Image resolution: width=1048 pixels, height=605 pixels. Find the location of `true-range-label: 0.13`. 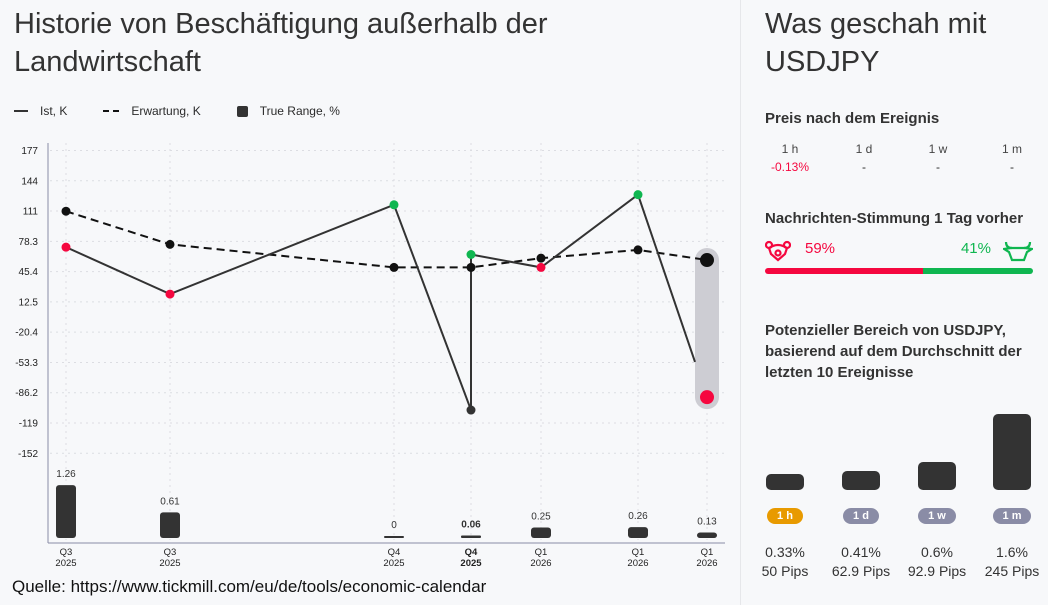

true-range-label: 0.13 is located at coordinates (707, 522).